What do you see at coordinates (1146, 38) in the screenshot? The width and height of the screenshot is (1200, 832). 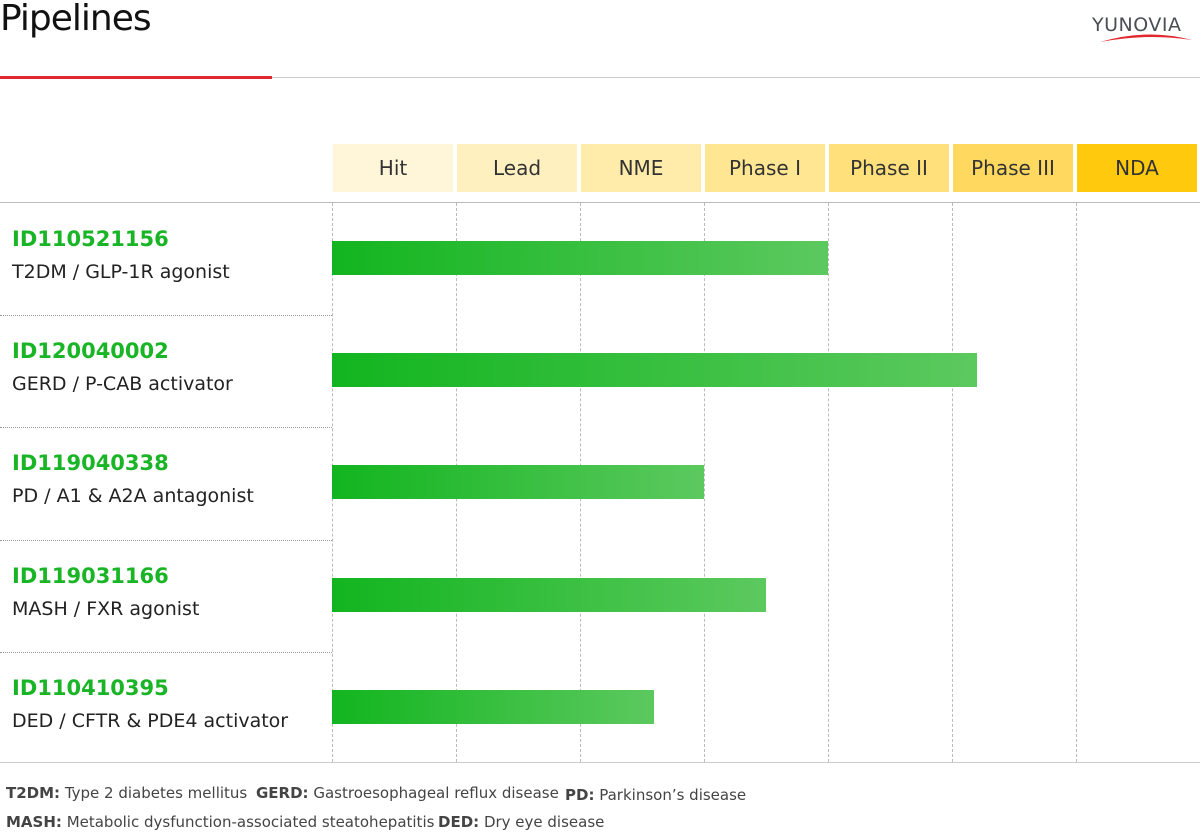 I see `logo-swoosh-icon` at bounding box center [1146, 38].